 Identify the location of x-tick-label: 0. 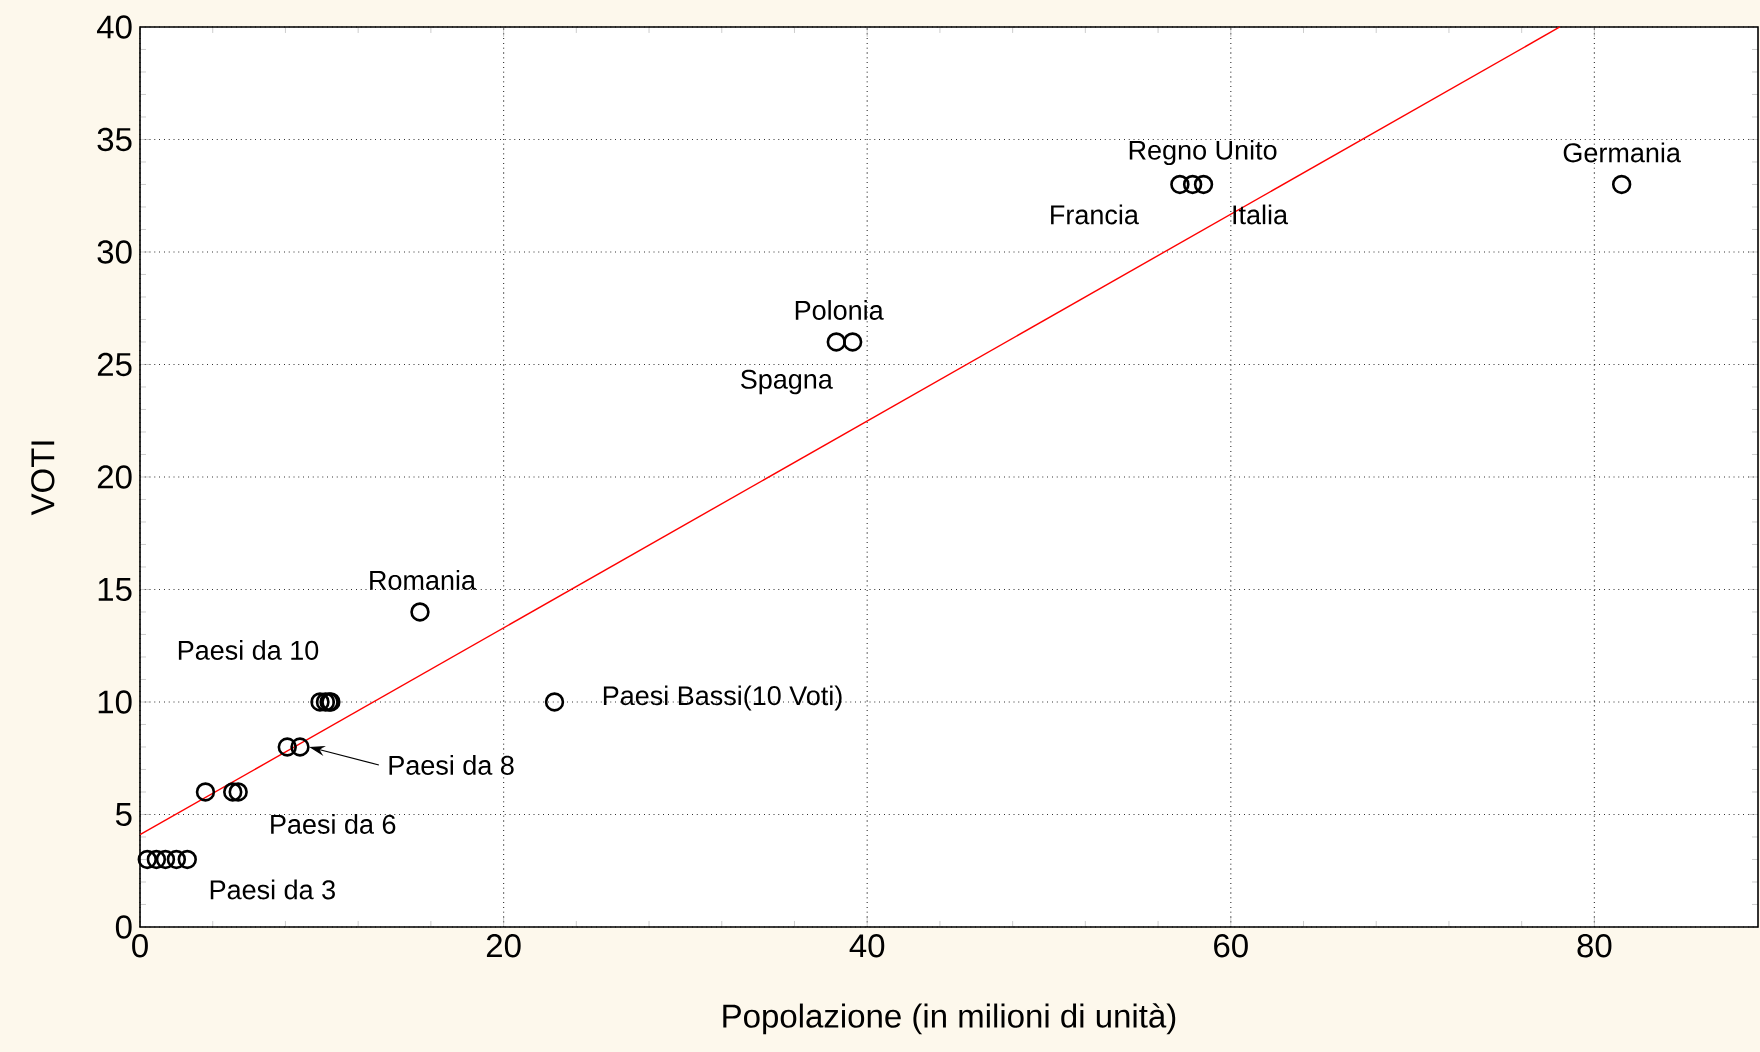
(140, 946).